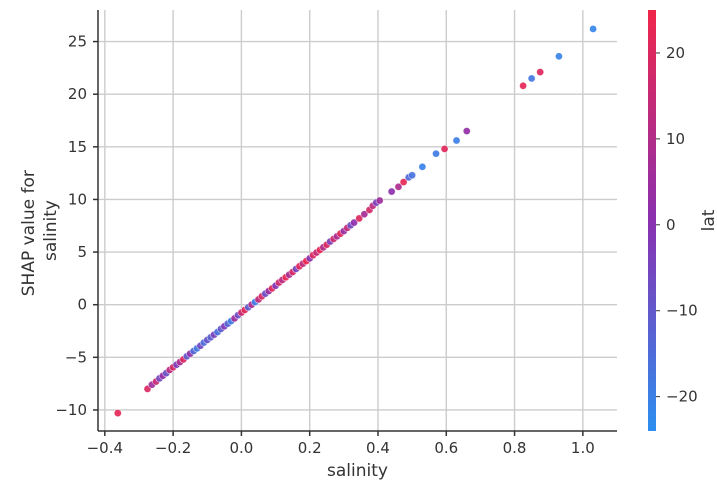  I want to click on y-axis-title-line-2: salinity, so click(51, 230).